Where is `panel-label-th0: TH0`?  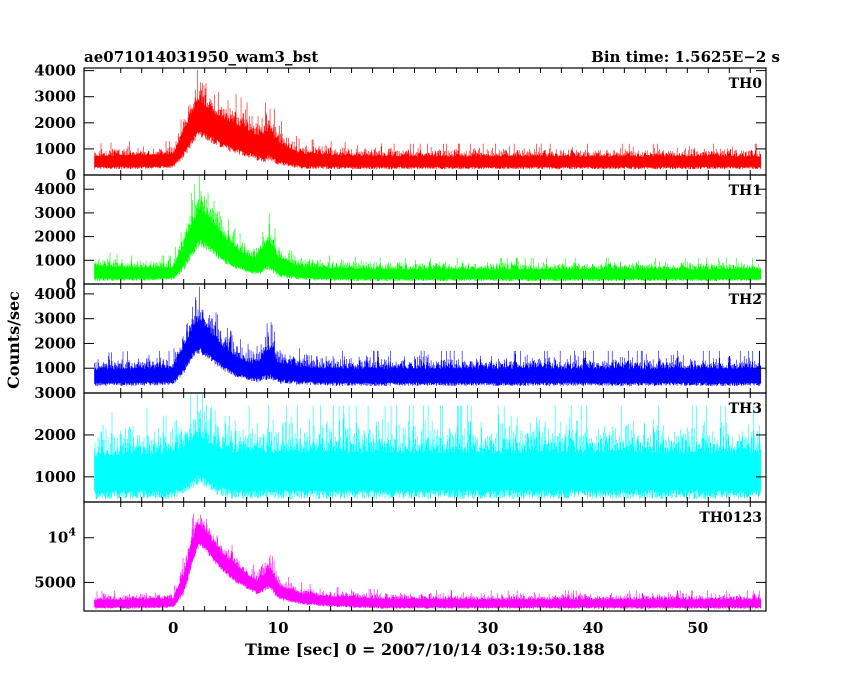 panel-label-th0: TH0 is located at coordinates (746, 84).